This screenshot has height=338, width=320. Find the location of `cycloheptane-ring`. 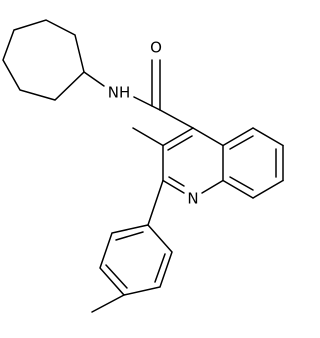

cycloheptane-ring is located at coordinates (43, 60).